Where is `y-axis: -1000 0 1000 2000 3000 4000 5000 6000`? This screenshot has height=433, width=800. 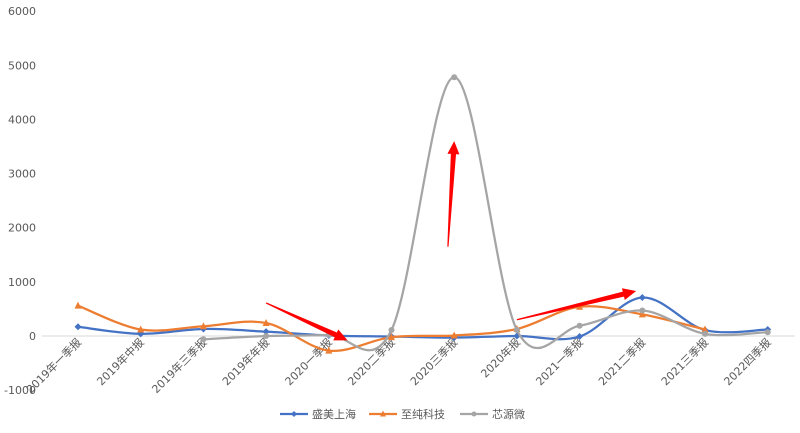
y-axis: -1000 0 1000 2000 3000 4000 5000 6000 is located at coordinates (20, 201).